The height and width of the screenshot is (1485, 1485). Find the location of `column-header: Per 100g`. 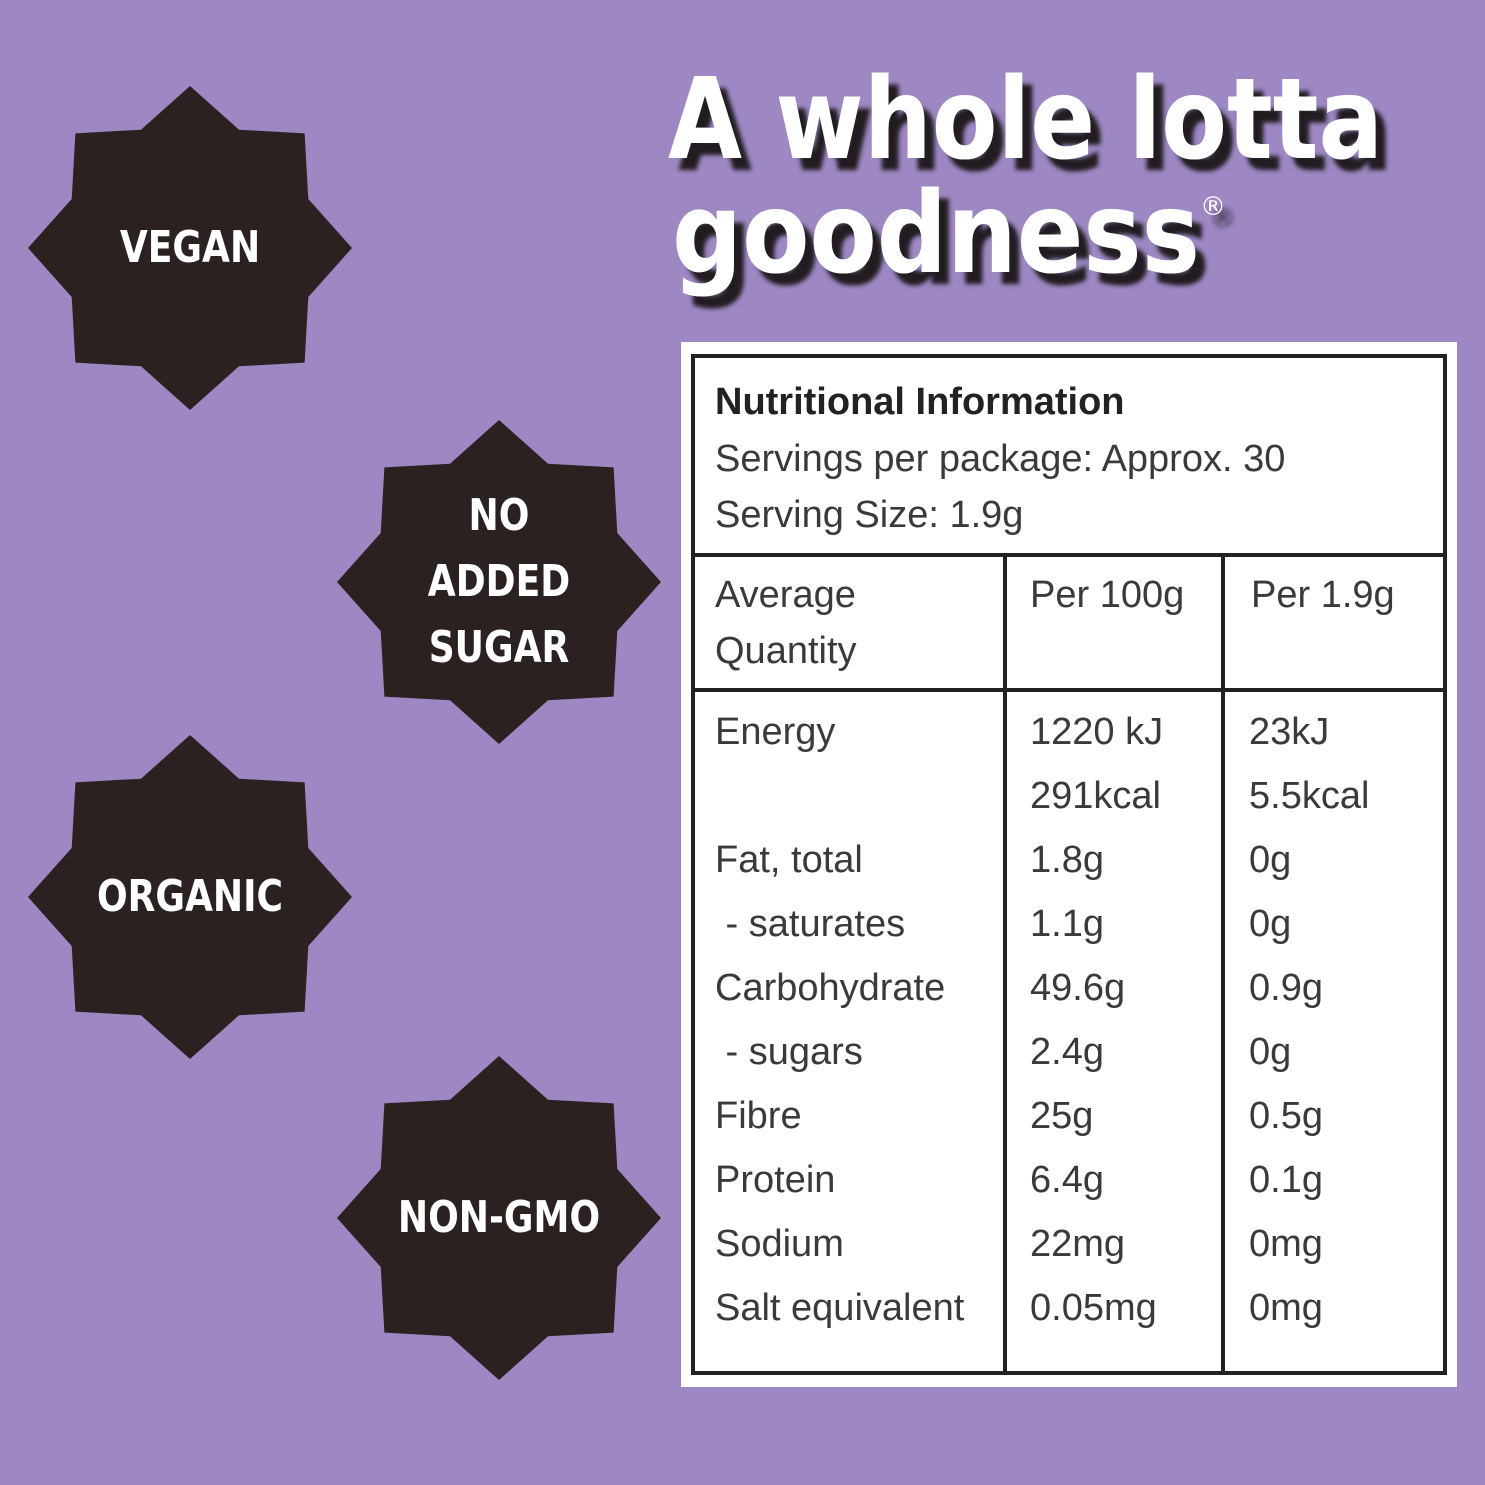

column-header: Per 100g is located at coordinates (1107, 595).